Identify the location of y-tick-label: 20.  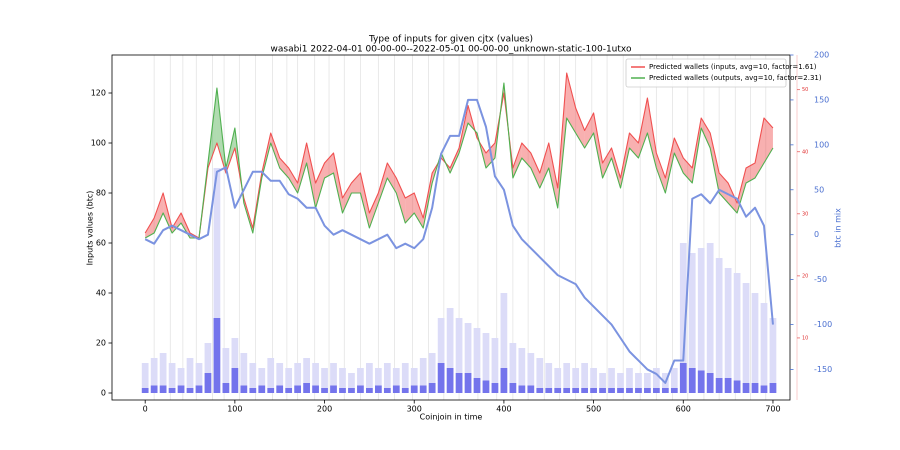
(101, 343).